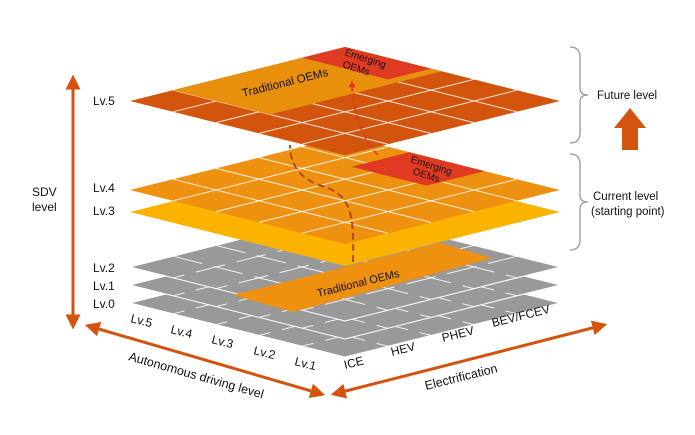 The width and height of the screenshot is (695, 435). Describe the element at coordinates (104, 268) in the screenshot. I see `level-label-lv2: Lv.2` at that location.